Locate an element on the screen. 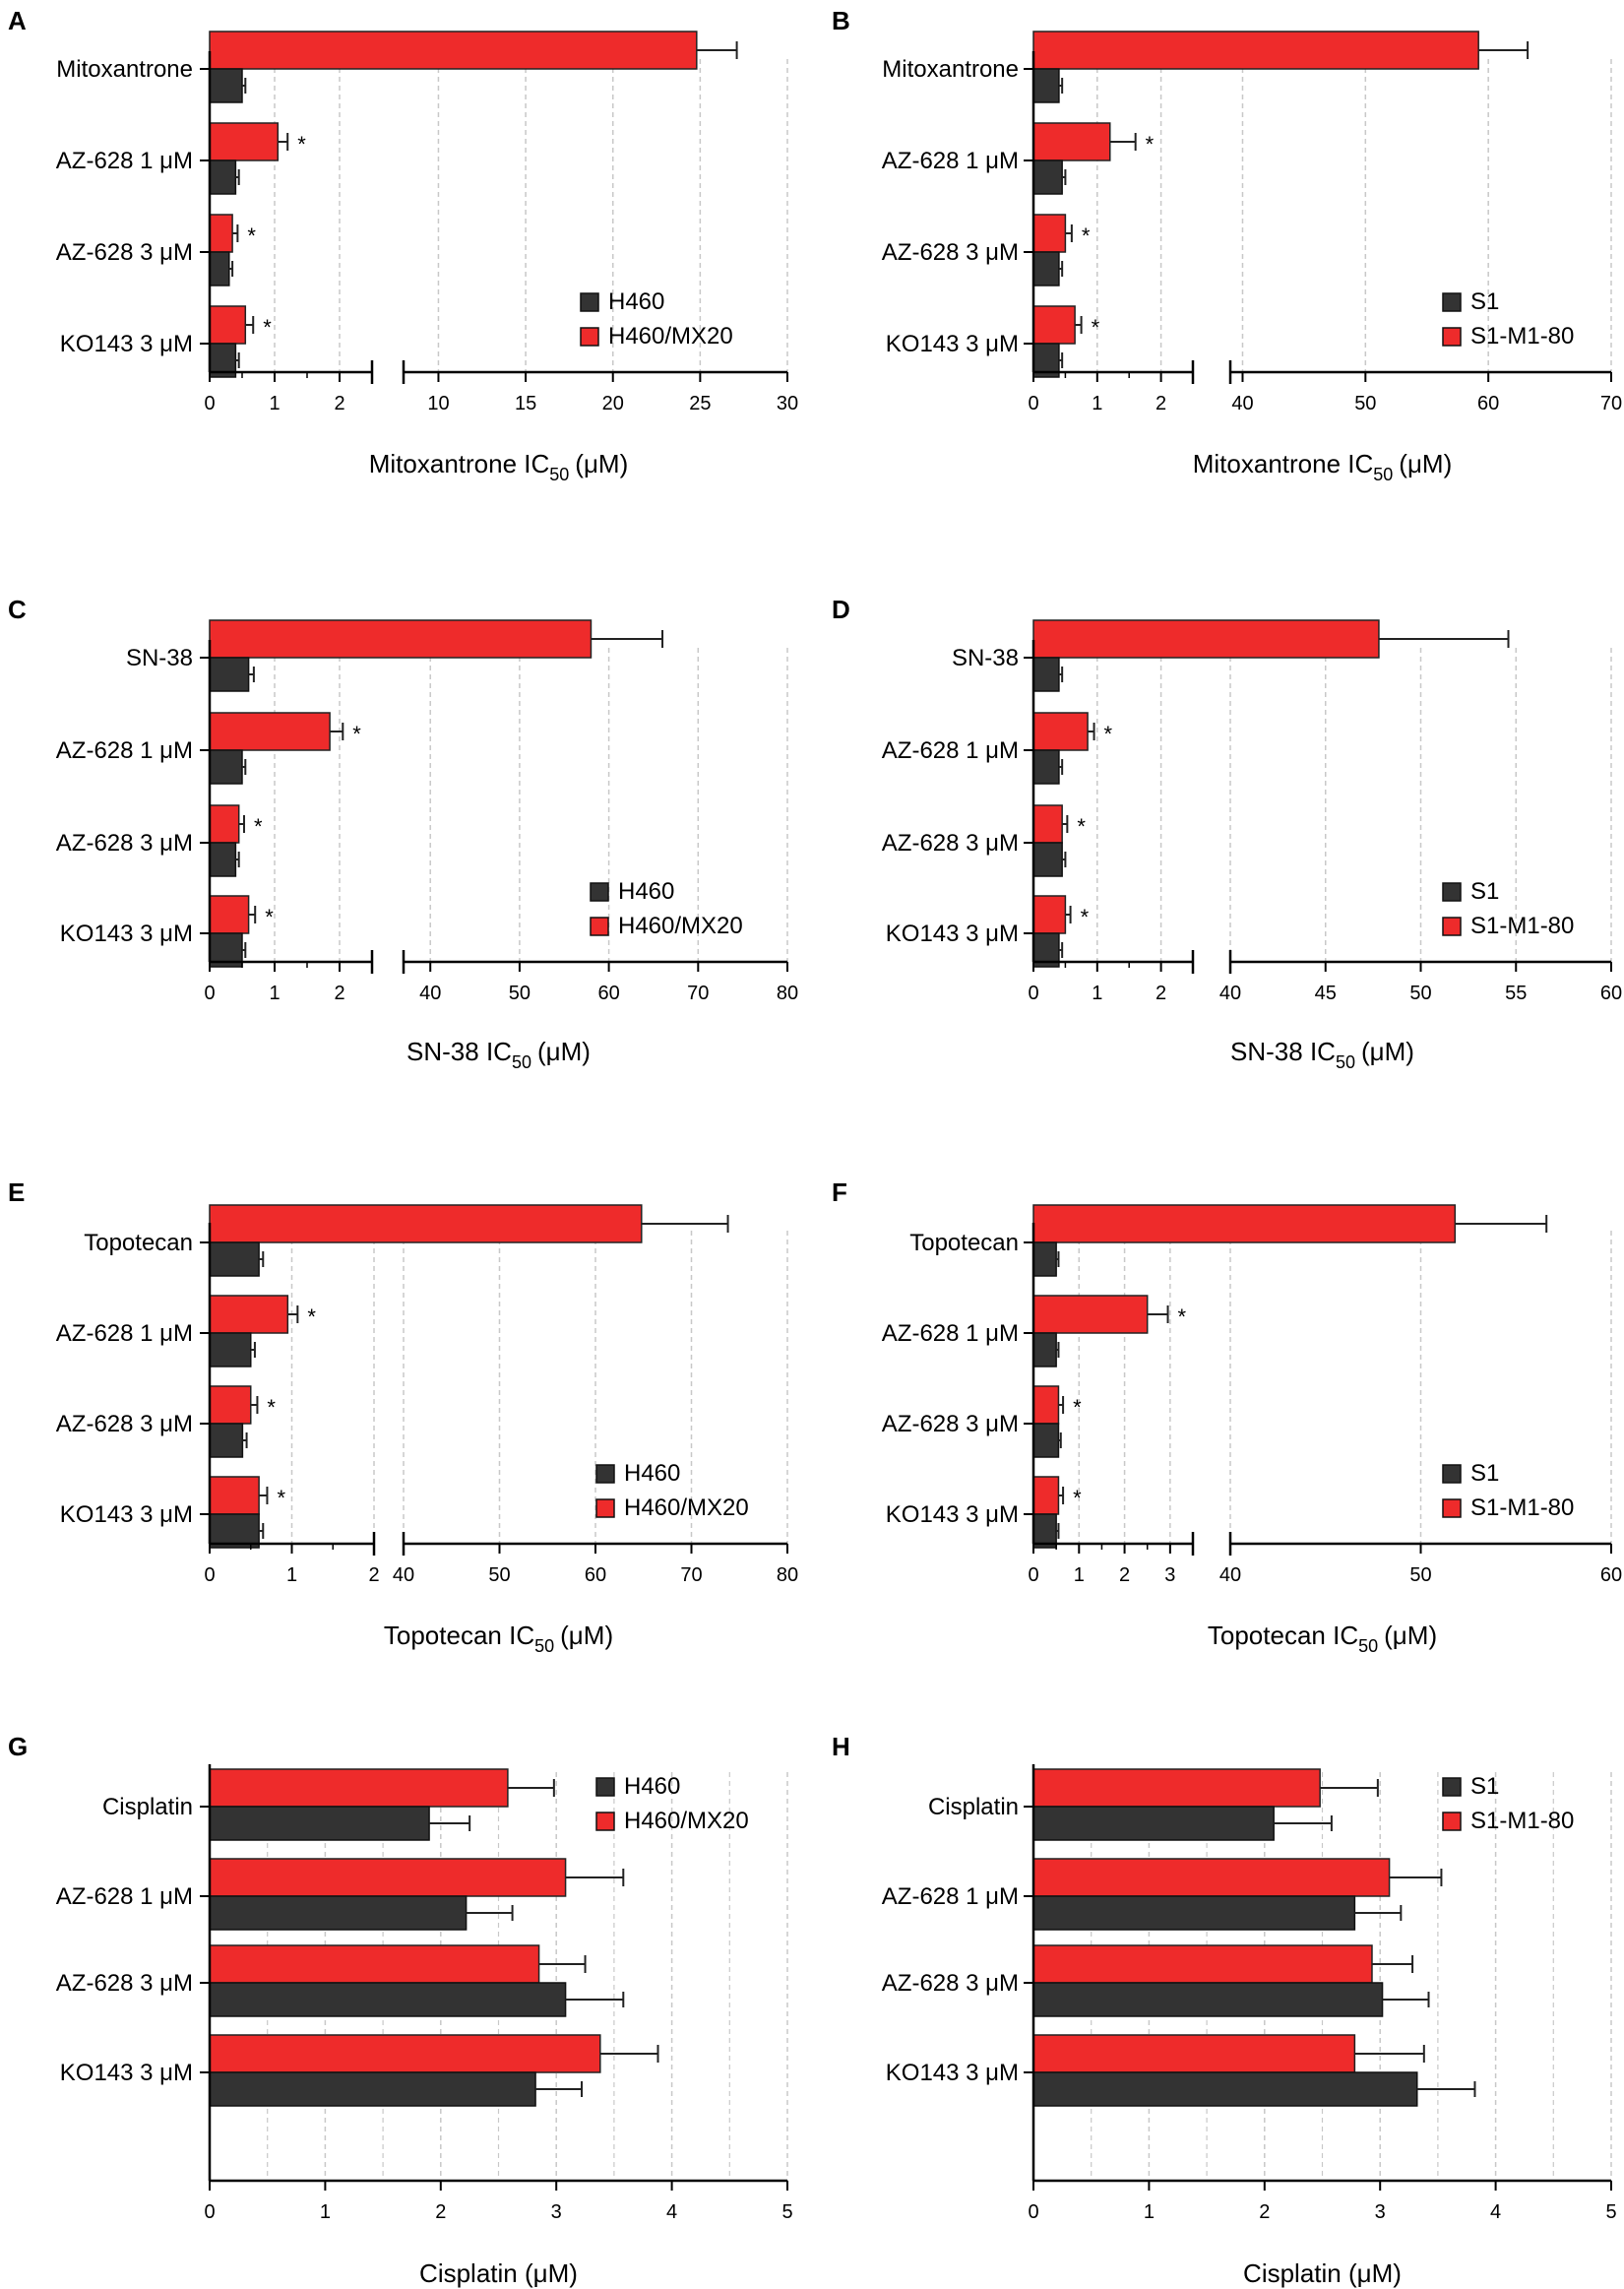 The height and width of the screenshot is (2289, 1624). x-axis-label: SN-38 IC50 (μM) is located at coordinates (498, 1054).